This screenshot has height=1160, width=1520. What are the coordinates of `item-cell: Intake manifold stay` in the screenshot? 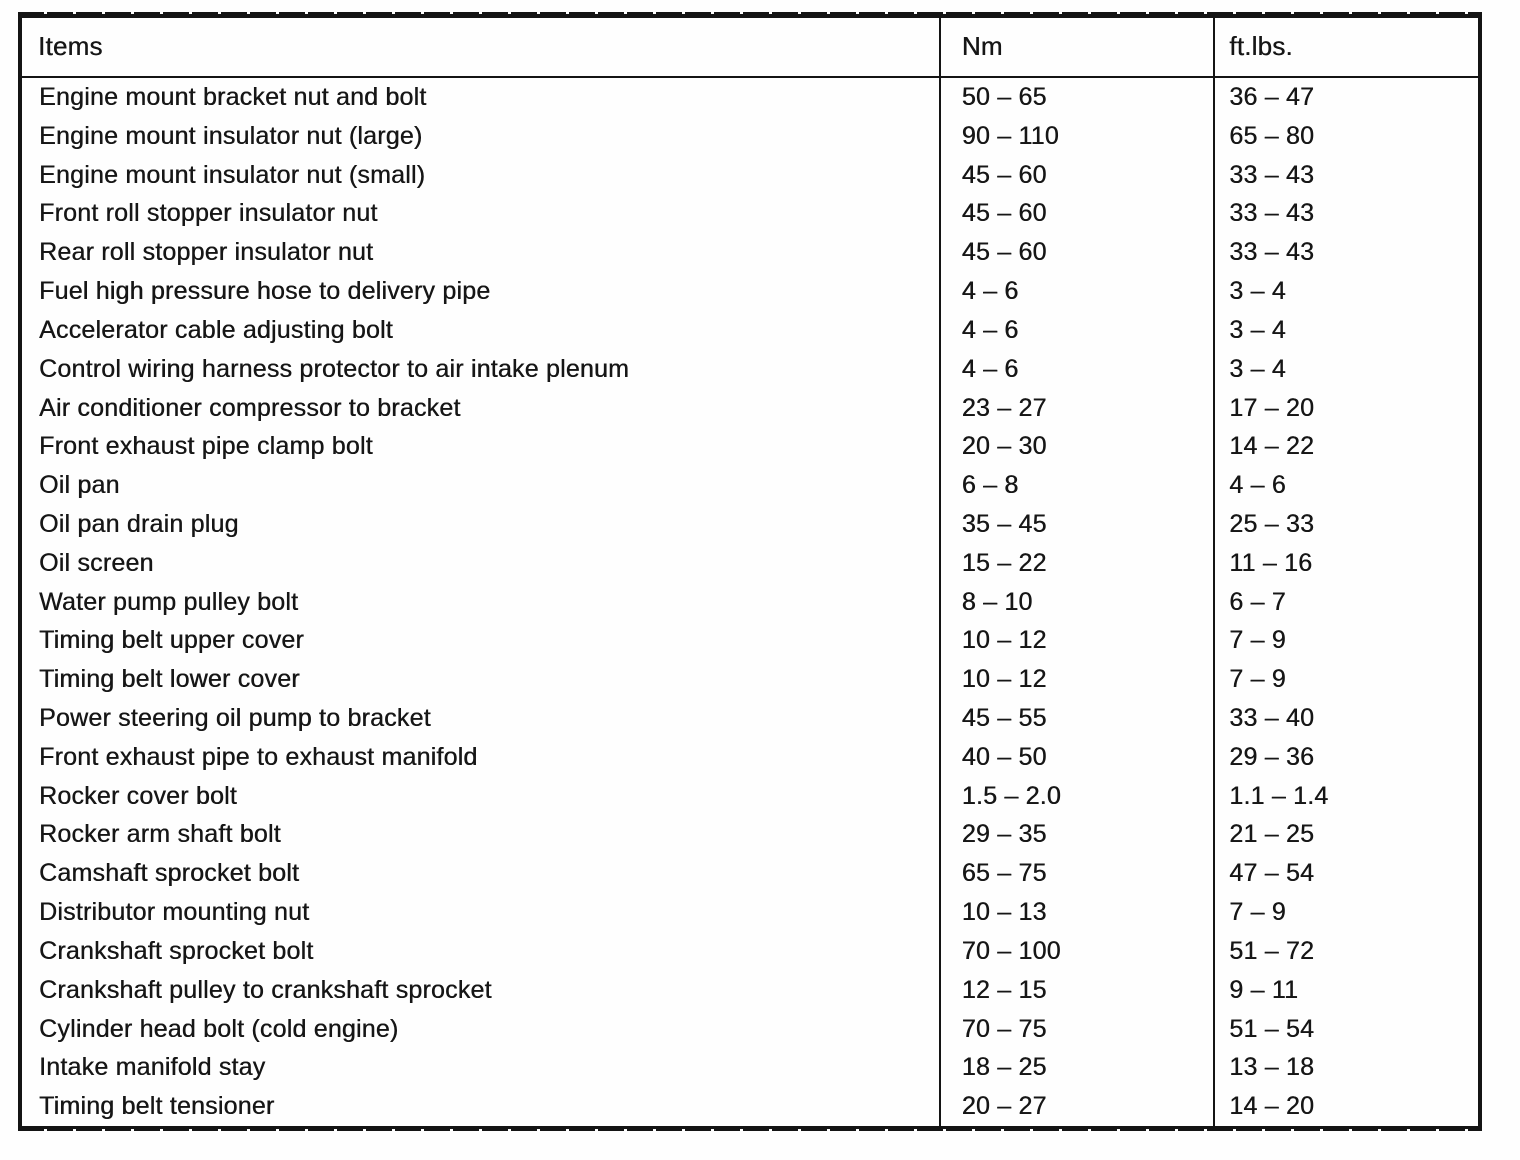 It's located at (152, 1067).